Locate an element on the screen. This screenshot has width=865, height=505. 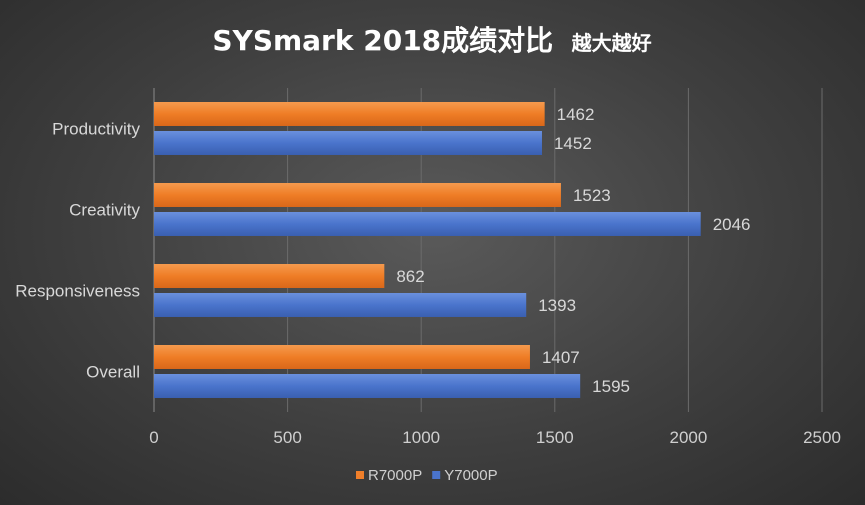
x-tick-label: 1500 is located at coordinates (555, 437).